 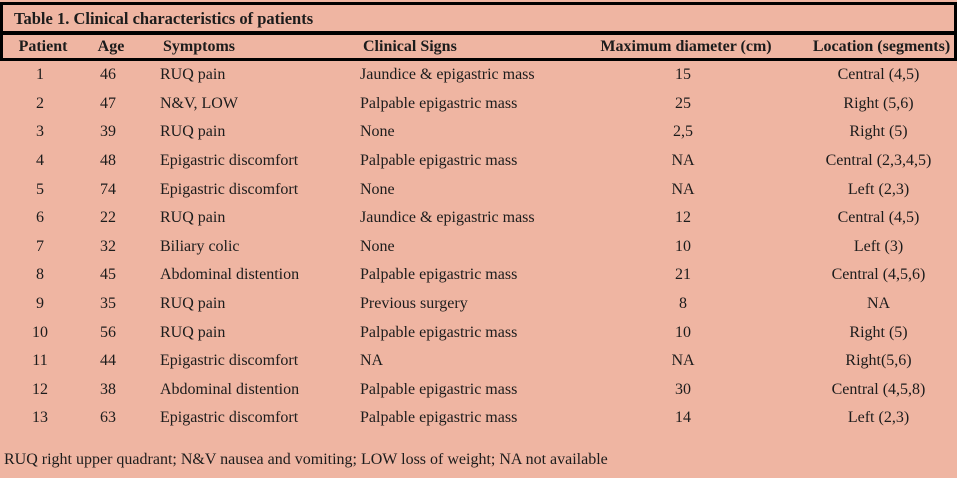 What do you see at coordinates (683, 132) in the screenshot?
I see `table-cell: 2,5` at bounding box center [683, 132].